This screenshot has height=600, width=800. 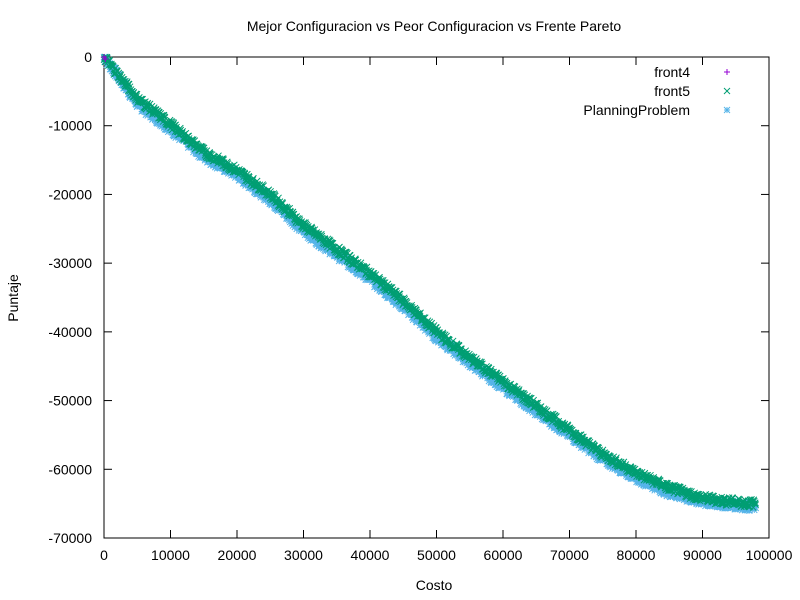 What do you see at coordinates (769, 555) in the screenshot?
I see `x-tick-label: 100000` at bounding box center [769, 555].